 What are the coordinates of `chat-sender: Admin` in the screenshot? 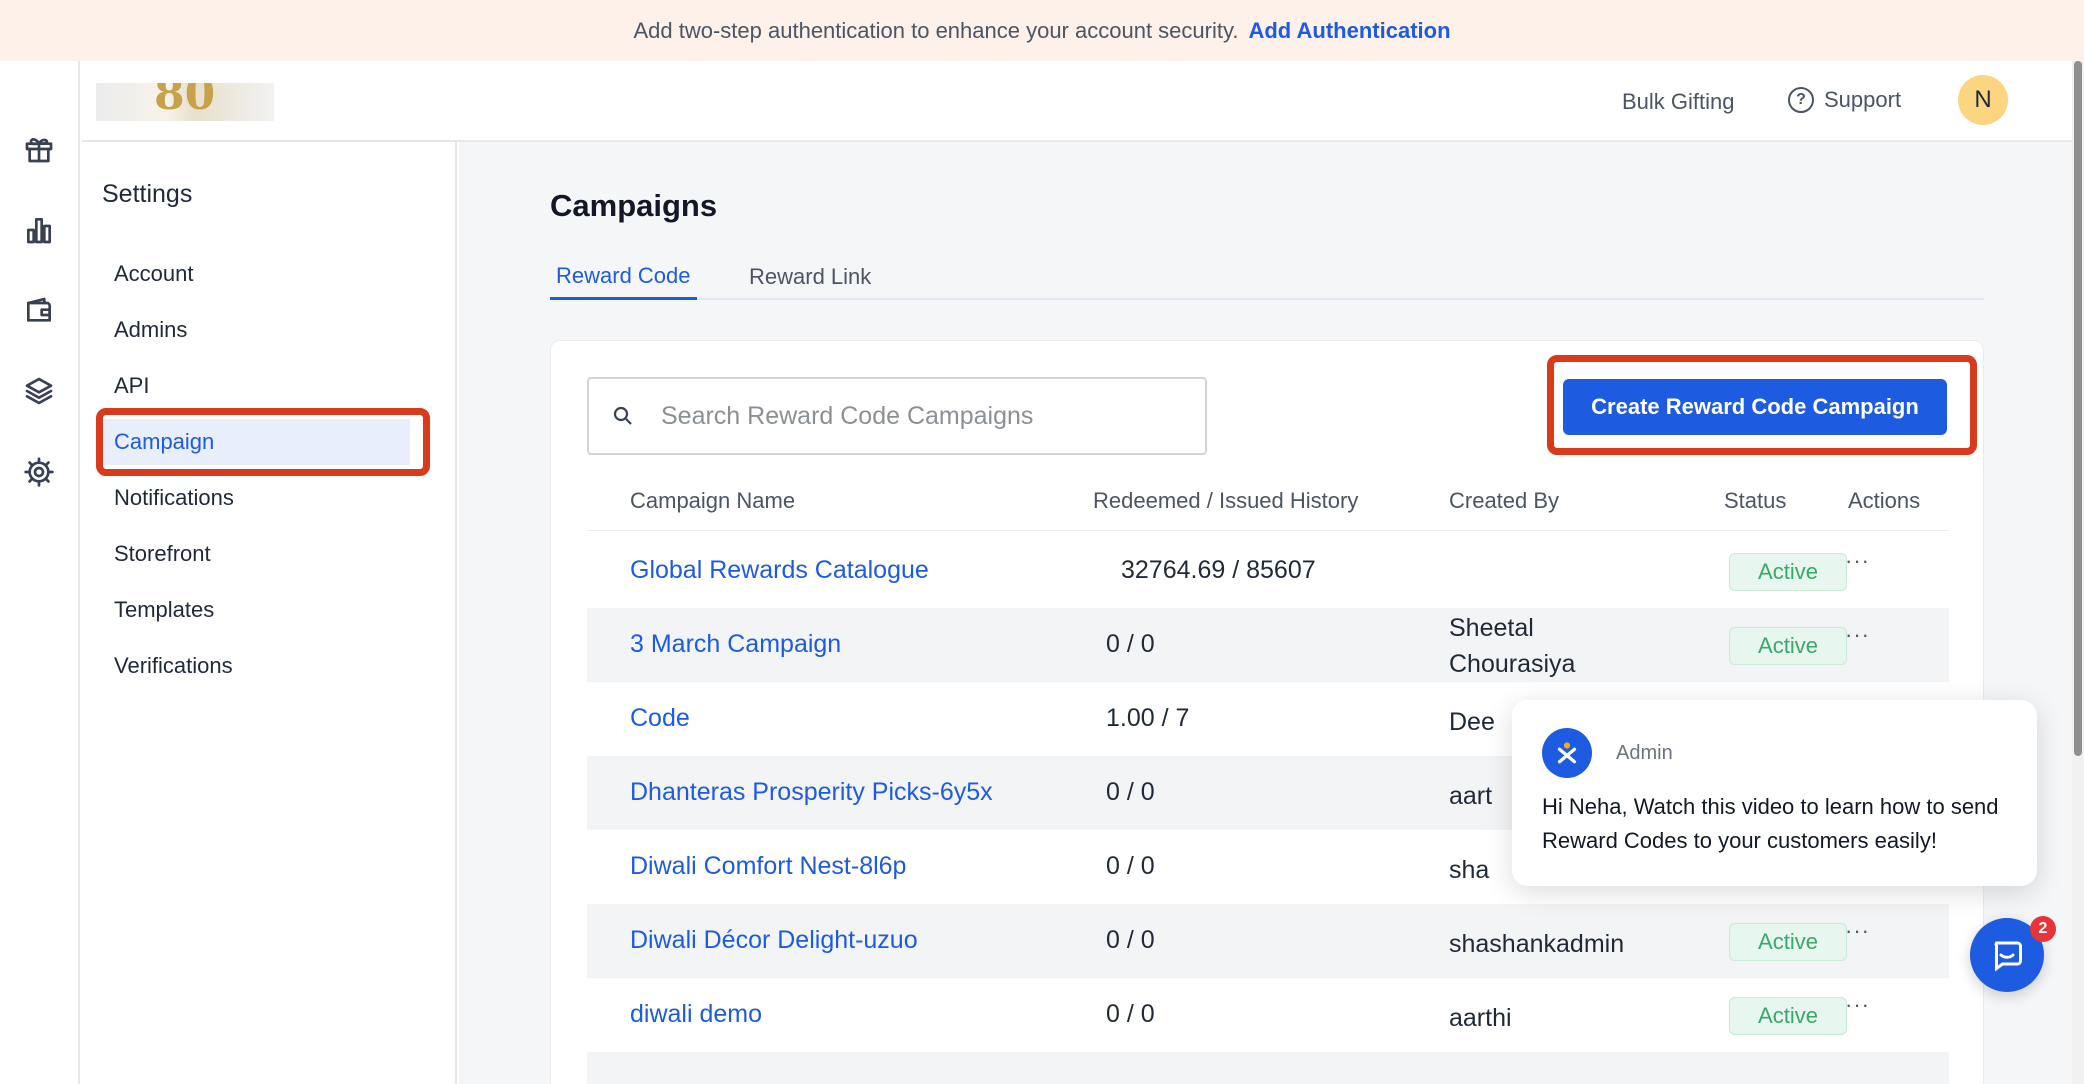 It's located at (1644, 753).